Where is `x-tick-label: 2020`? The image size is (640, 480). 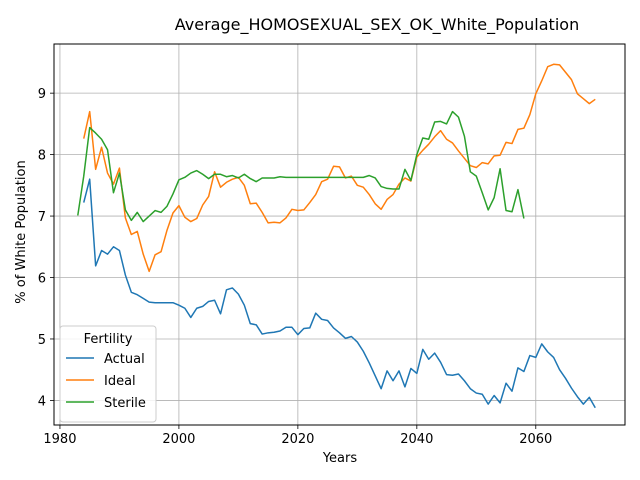
x-tick-label: 2020 is located at coordinates (297, 439).